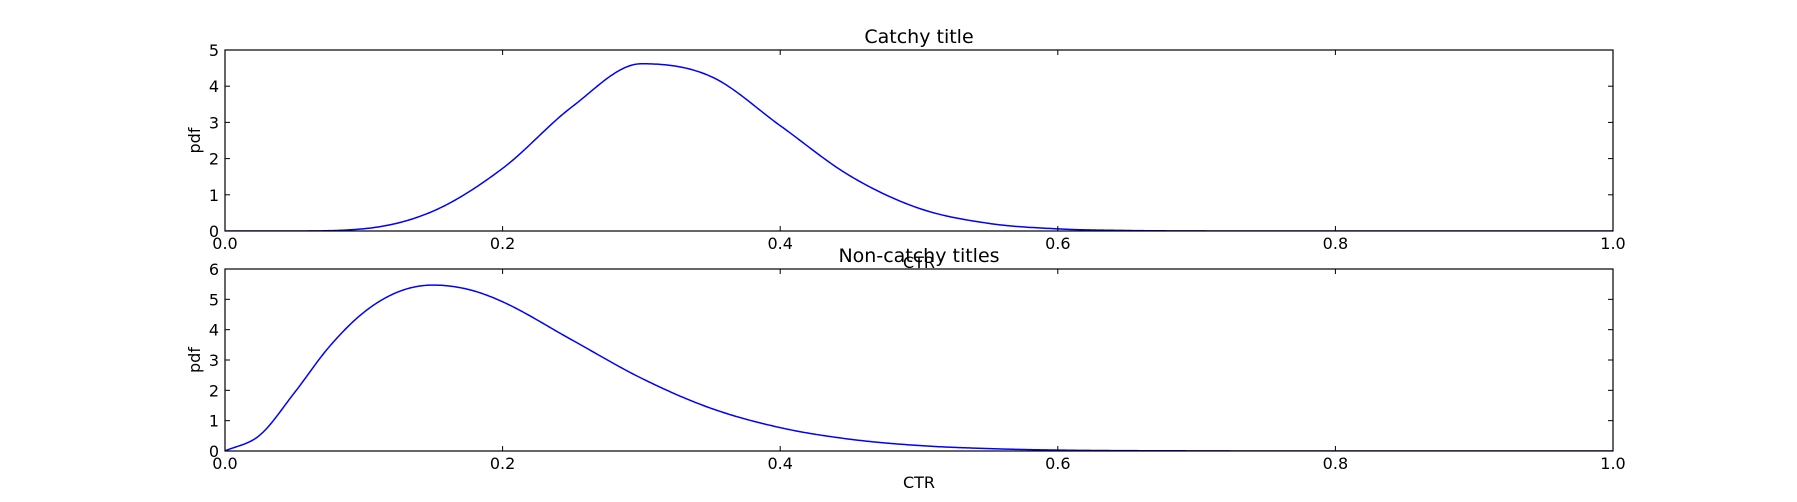 This screenshot has width=1797, height=502. What do you see at coordinates (918, 37) in the screenshot?
I see `chart-title: Catchy title` at bounding box center [918, 37].